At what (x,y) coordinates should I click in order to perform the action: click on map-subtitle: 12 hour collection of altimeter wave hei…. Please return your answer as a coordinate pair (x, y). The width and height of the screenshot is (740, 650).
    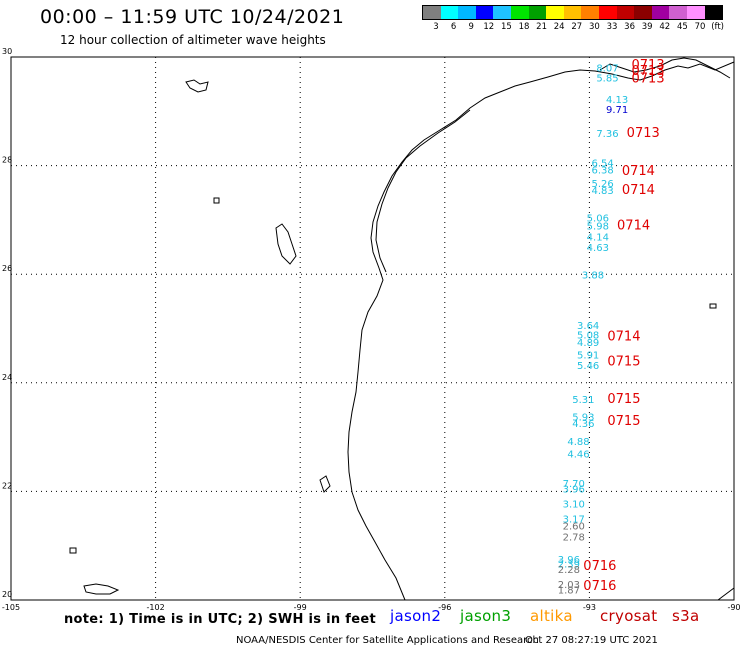
    Looking at the image, I should click on (193, 40).